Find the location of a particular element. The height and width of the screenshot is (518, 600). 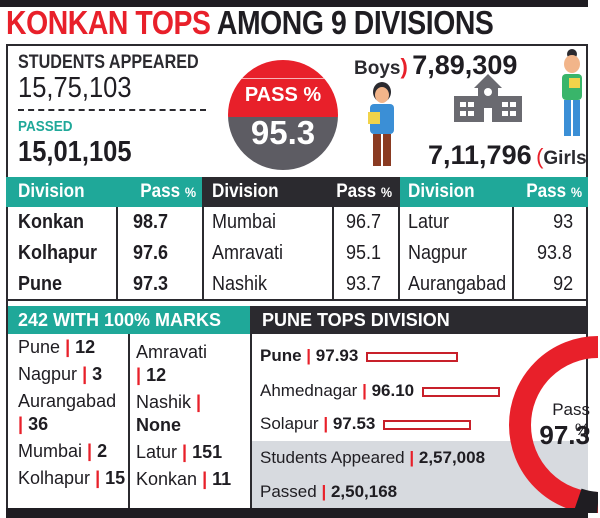

header-pass: Pass is located at coordinates (160, 191).